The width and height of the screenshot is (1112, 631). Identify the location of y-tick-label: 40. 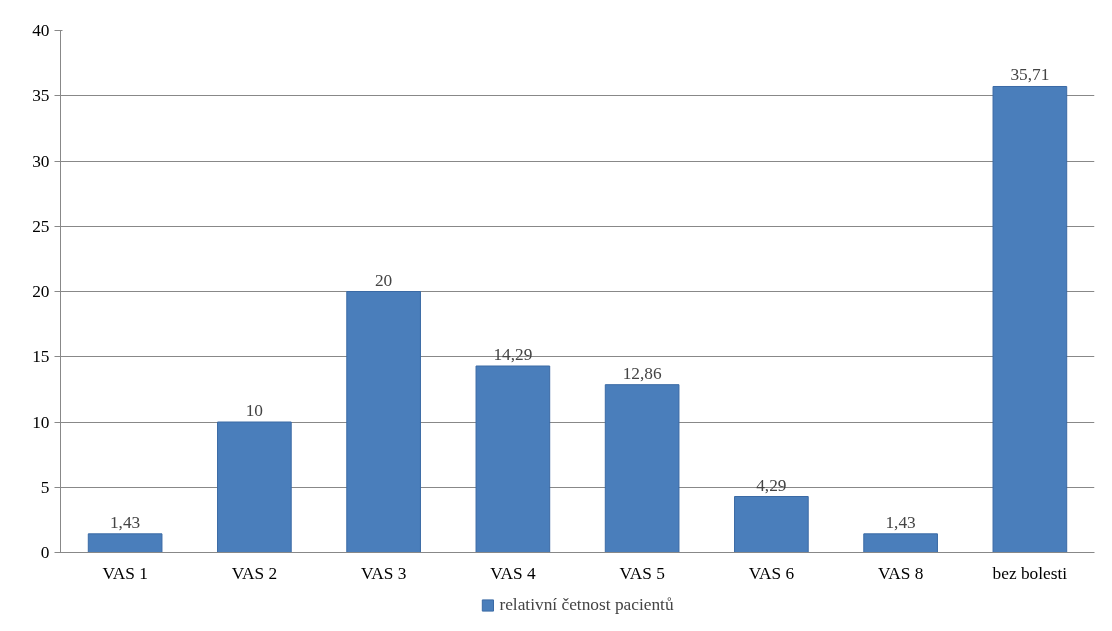
(41, 30).